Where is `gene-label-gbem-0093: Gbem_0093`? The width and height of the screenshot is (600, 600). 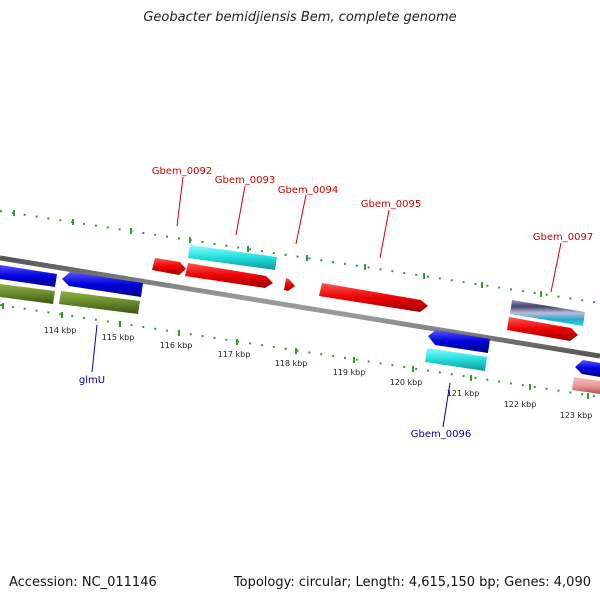
gene-label-gbem-0093: Gbem_0093 is located at coordinates (245, 180).